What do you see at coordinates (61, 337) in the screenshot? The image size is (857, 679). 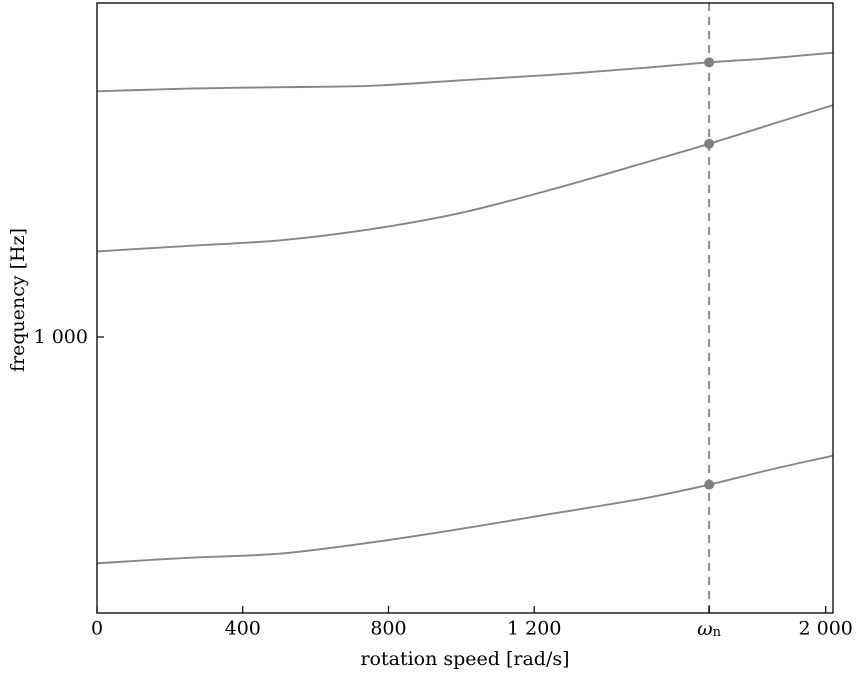 I see `y-tick-label: 1 000` at bounding box center [61, 337].